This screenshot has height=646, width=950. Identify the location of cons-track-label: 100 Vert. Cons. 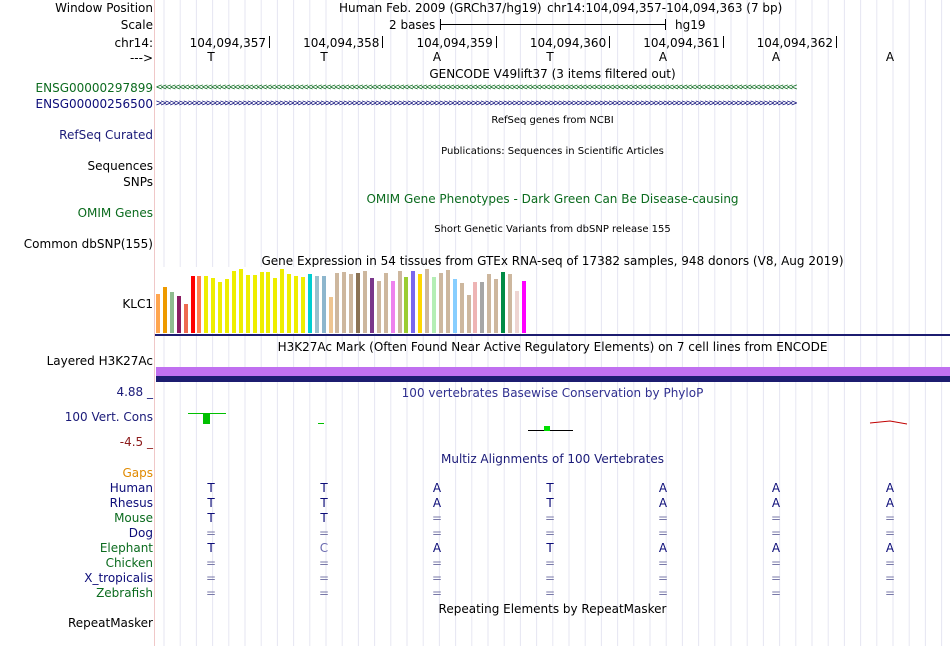
(108, 417).